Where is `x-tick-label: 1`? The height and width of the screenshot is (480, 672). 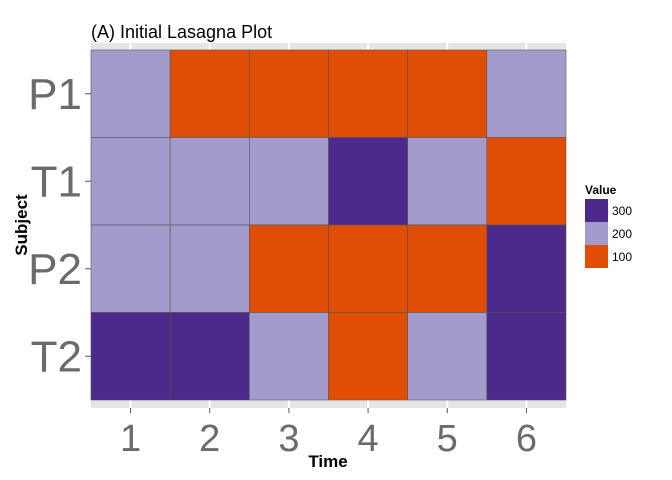 x-tick-label: 1 is located at coordinates (130, 439).